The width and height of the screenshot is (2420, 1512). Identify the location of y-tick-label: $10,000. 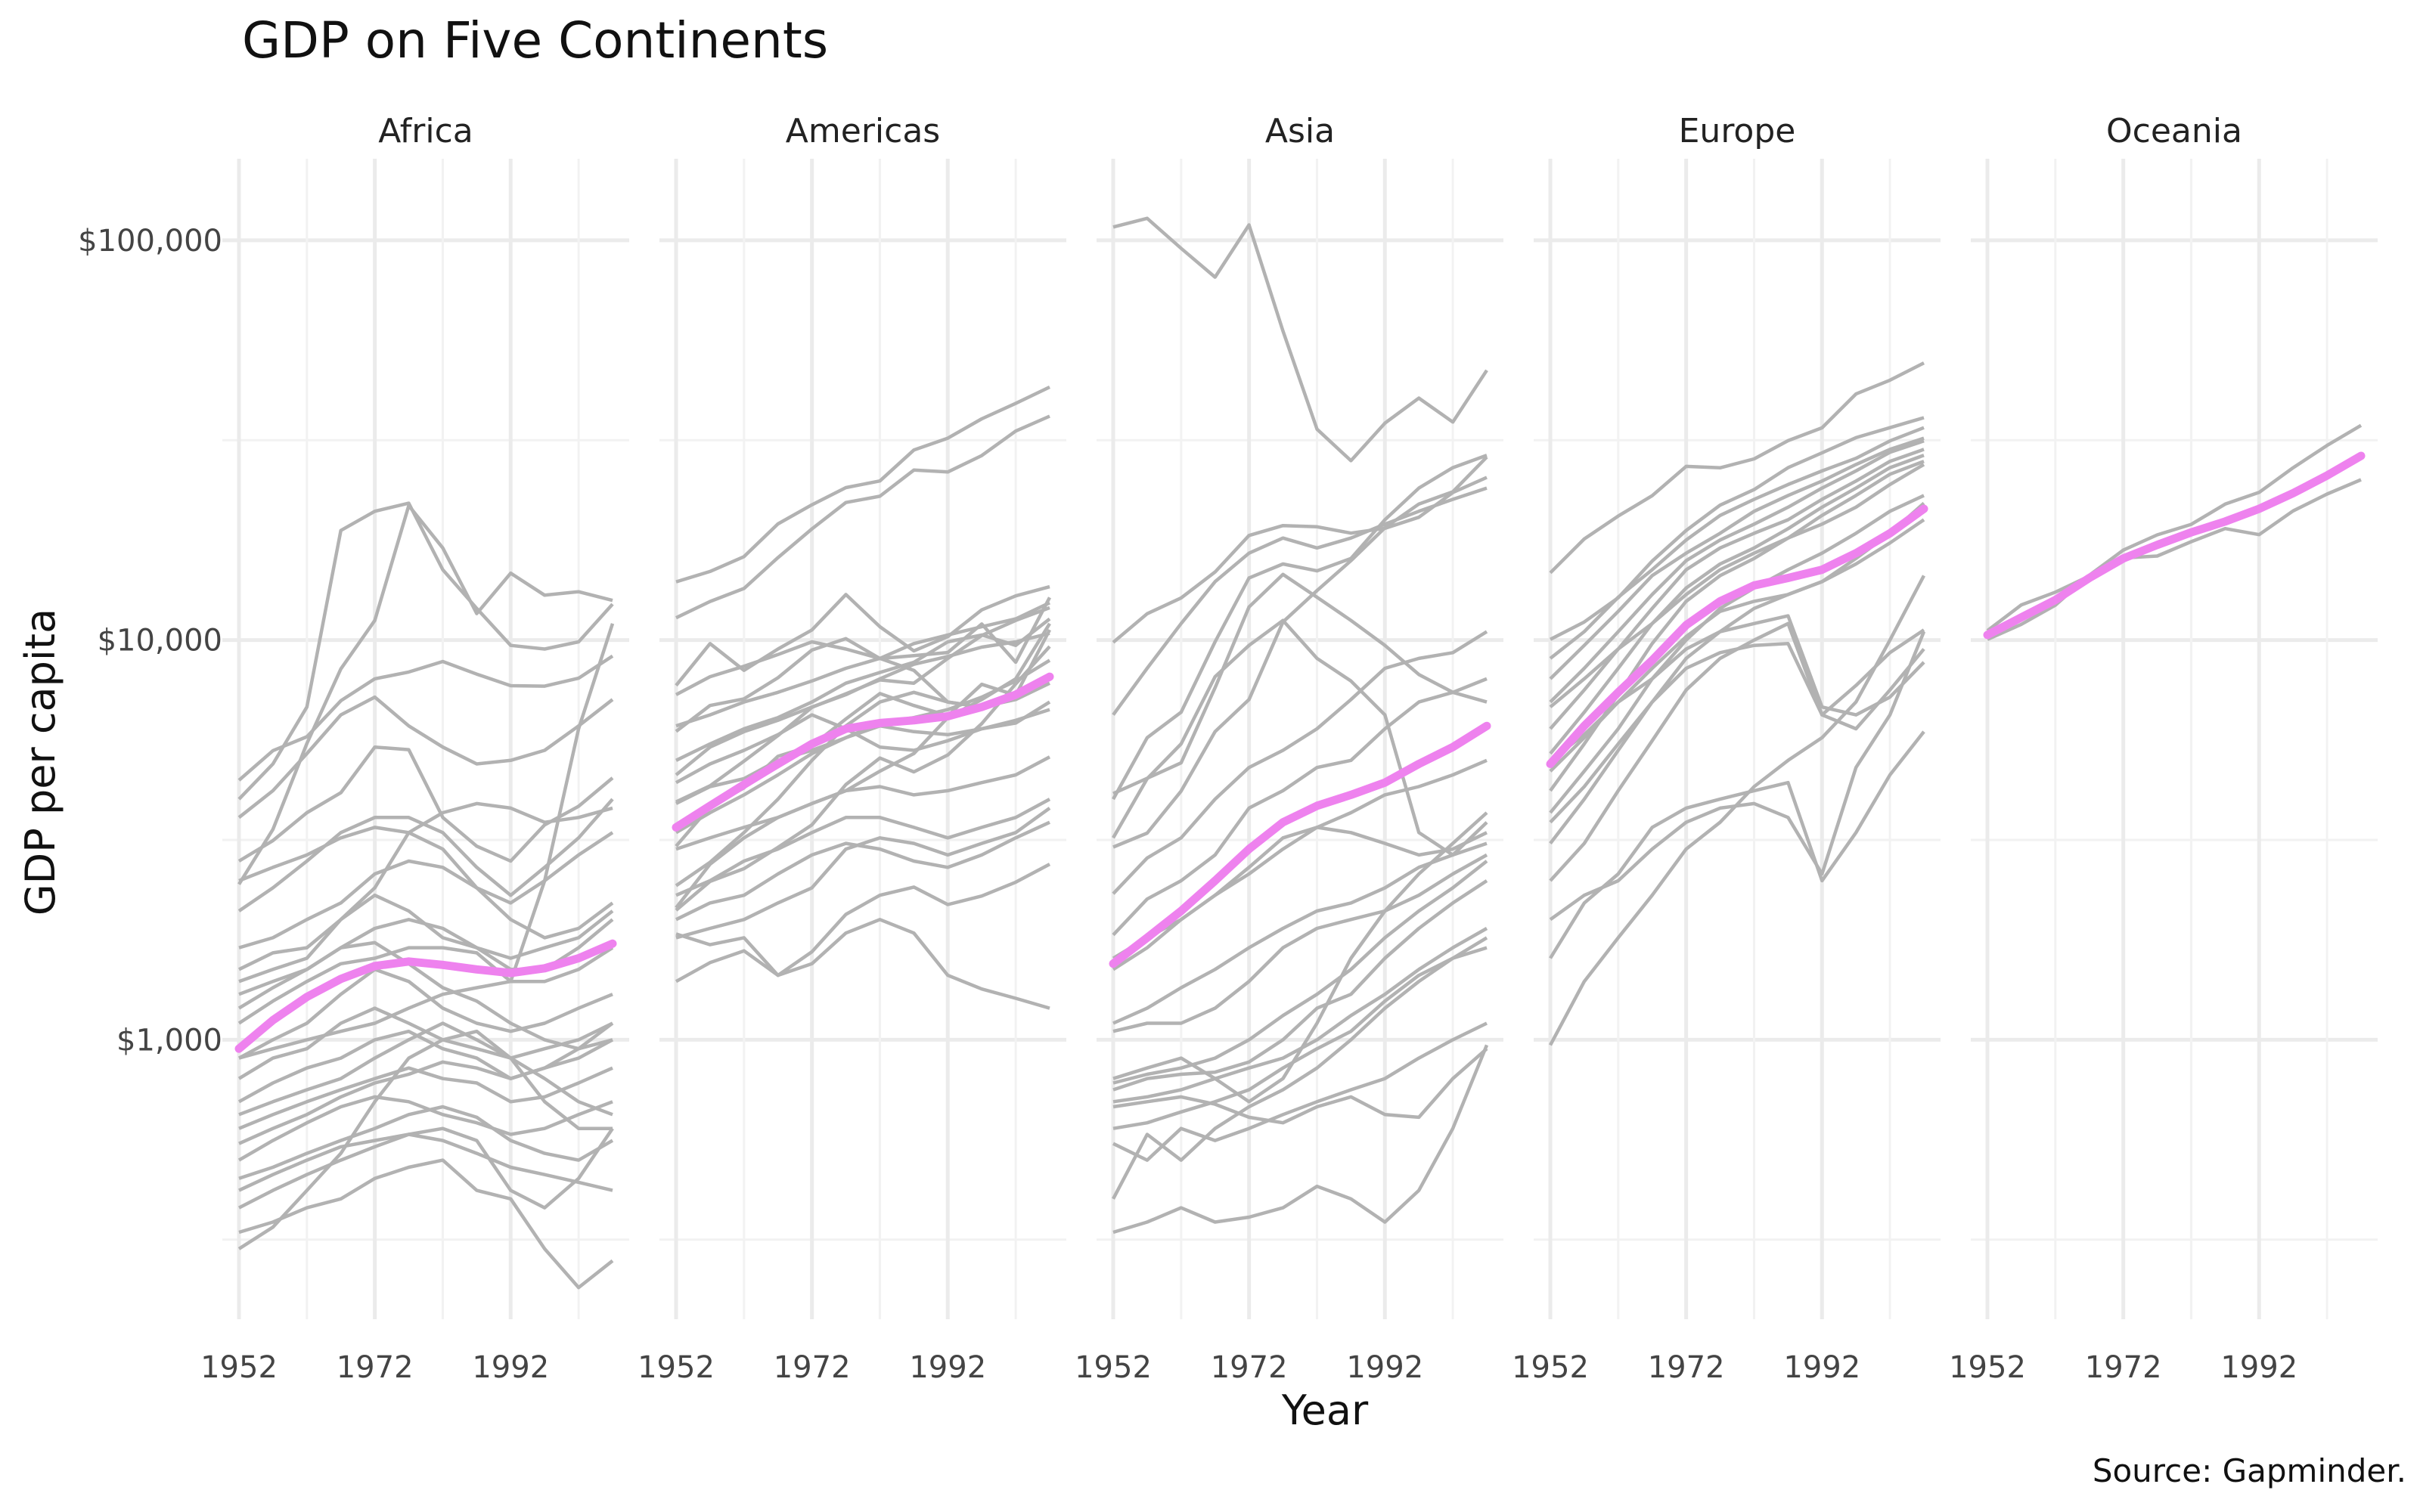
(160, 641).